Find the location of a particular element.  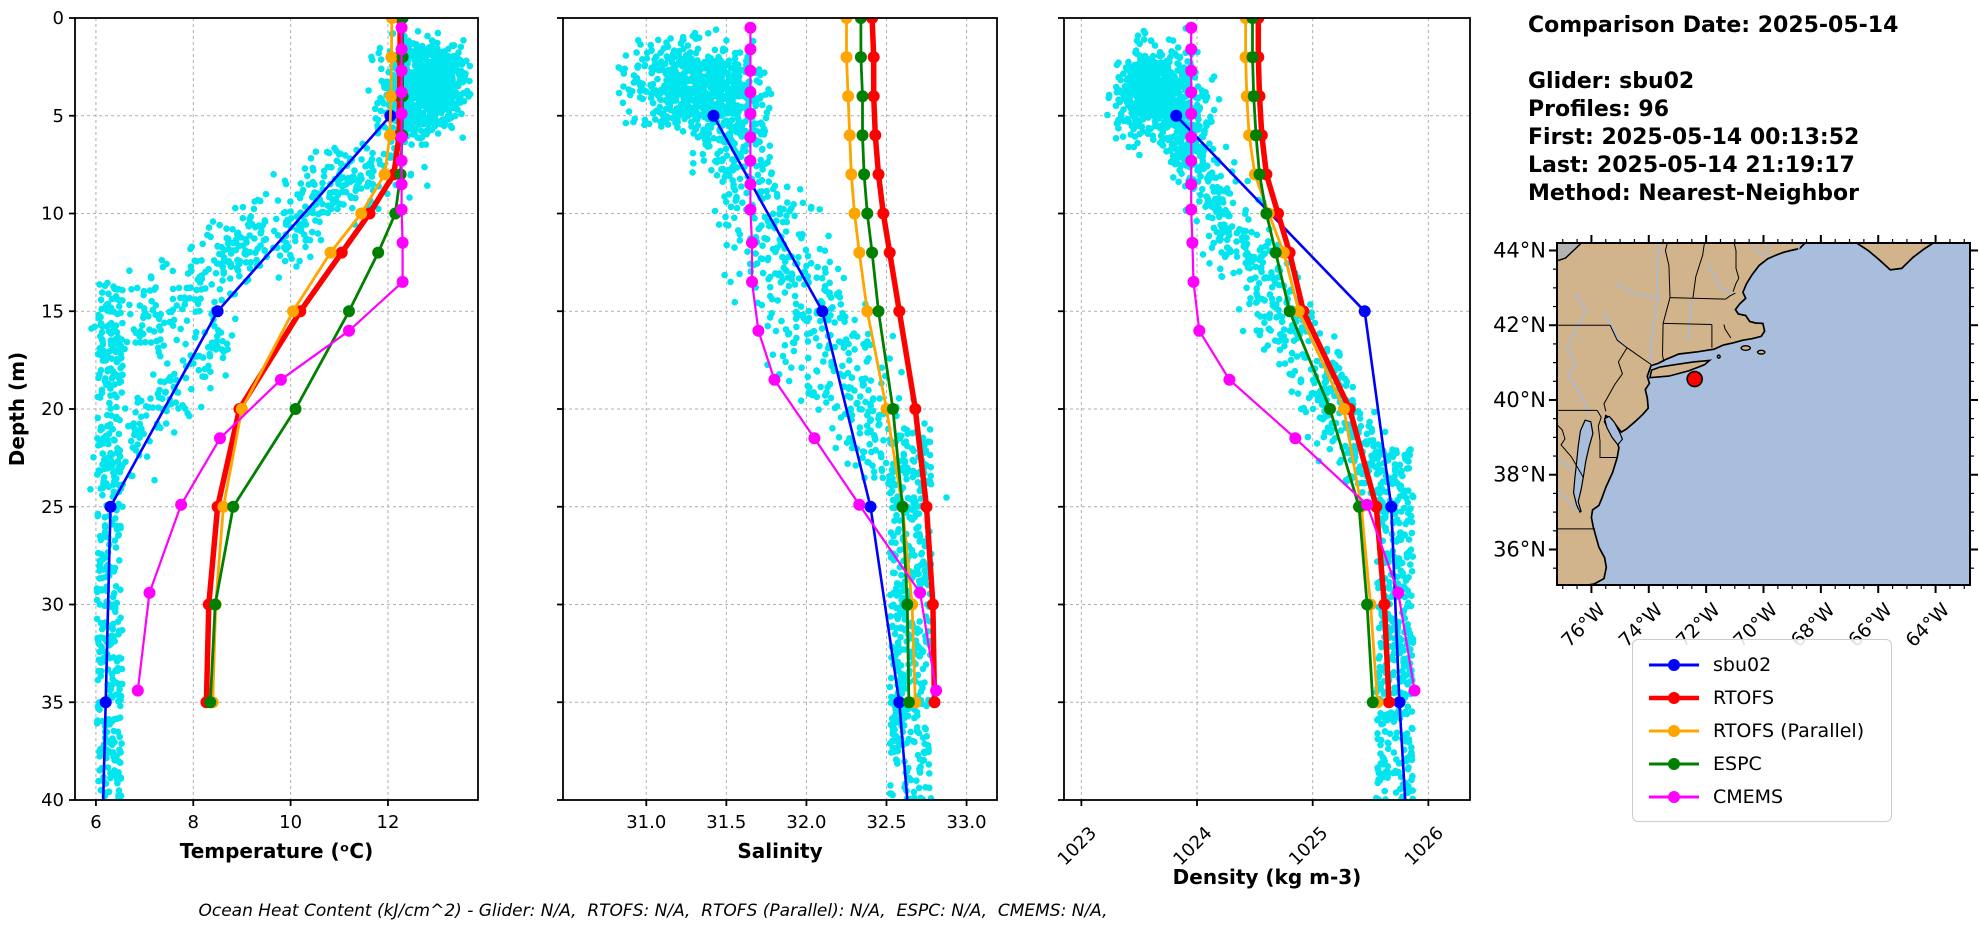

density-y-axis is located at coordinates (1061, 409).